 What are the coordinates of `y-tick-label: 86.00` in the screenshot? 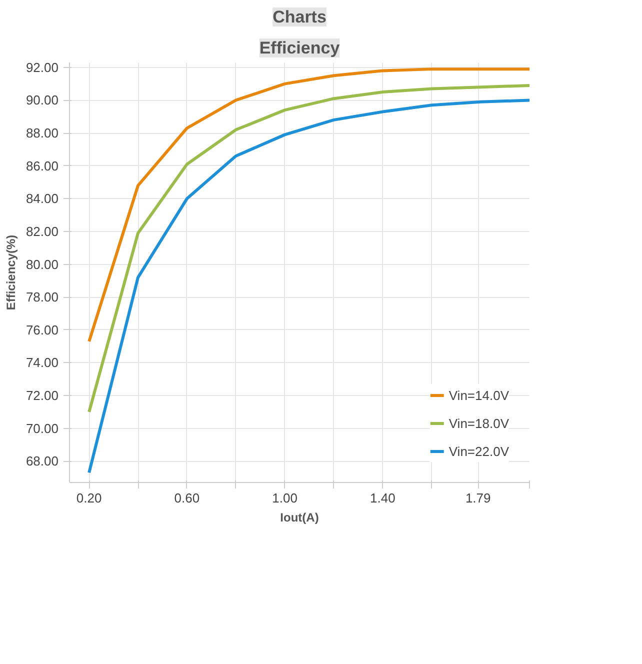 It's located at (42, 166).